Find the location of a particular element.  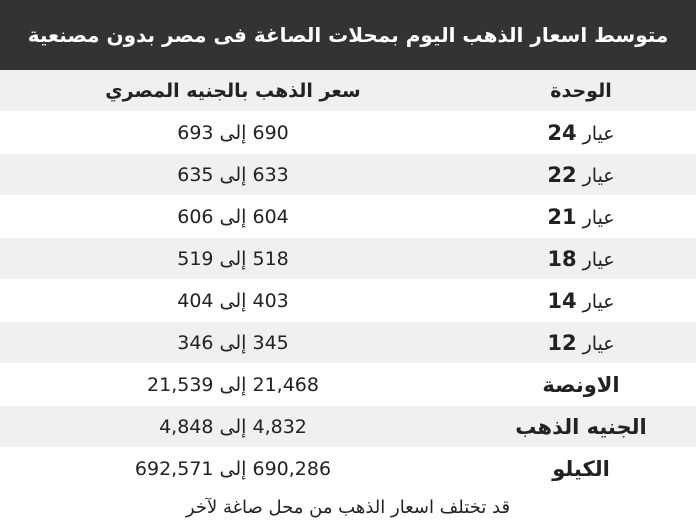

unit-cell: عيار 12 is located at coordinates (581, 342).